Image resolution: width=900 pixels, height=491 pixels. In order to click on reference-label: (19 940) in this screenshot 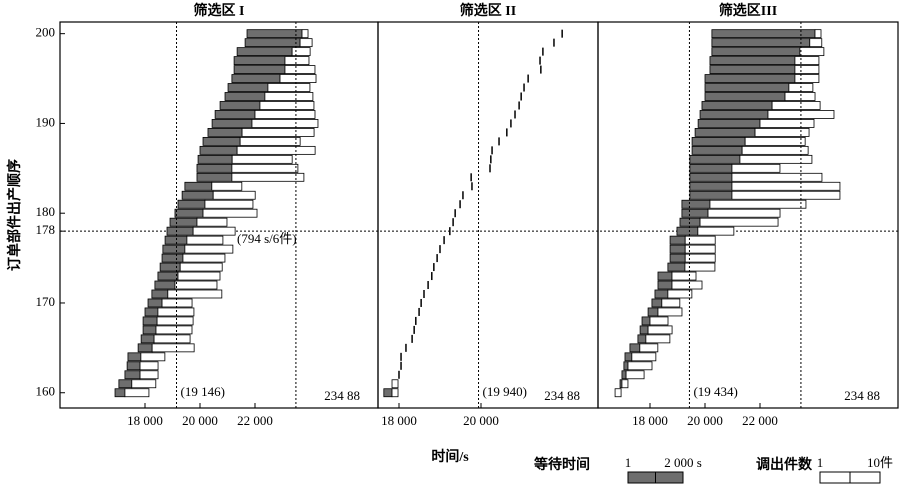, I will do `click(505, 391)`.